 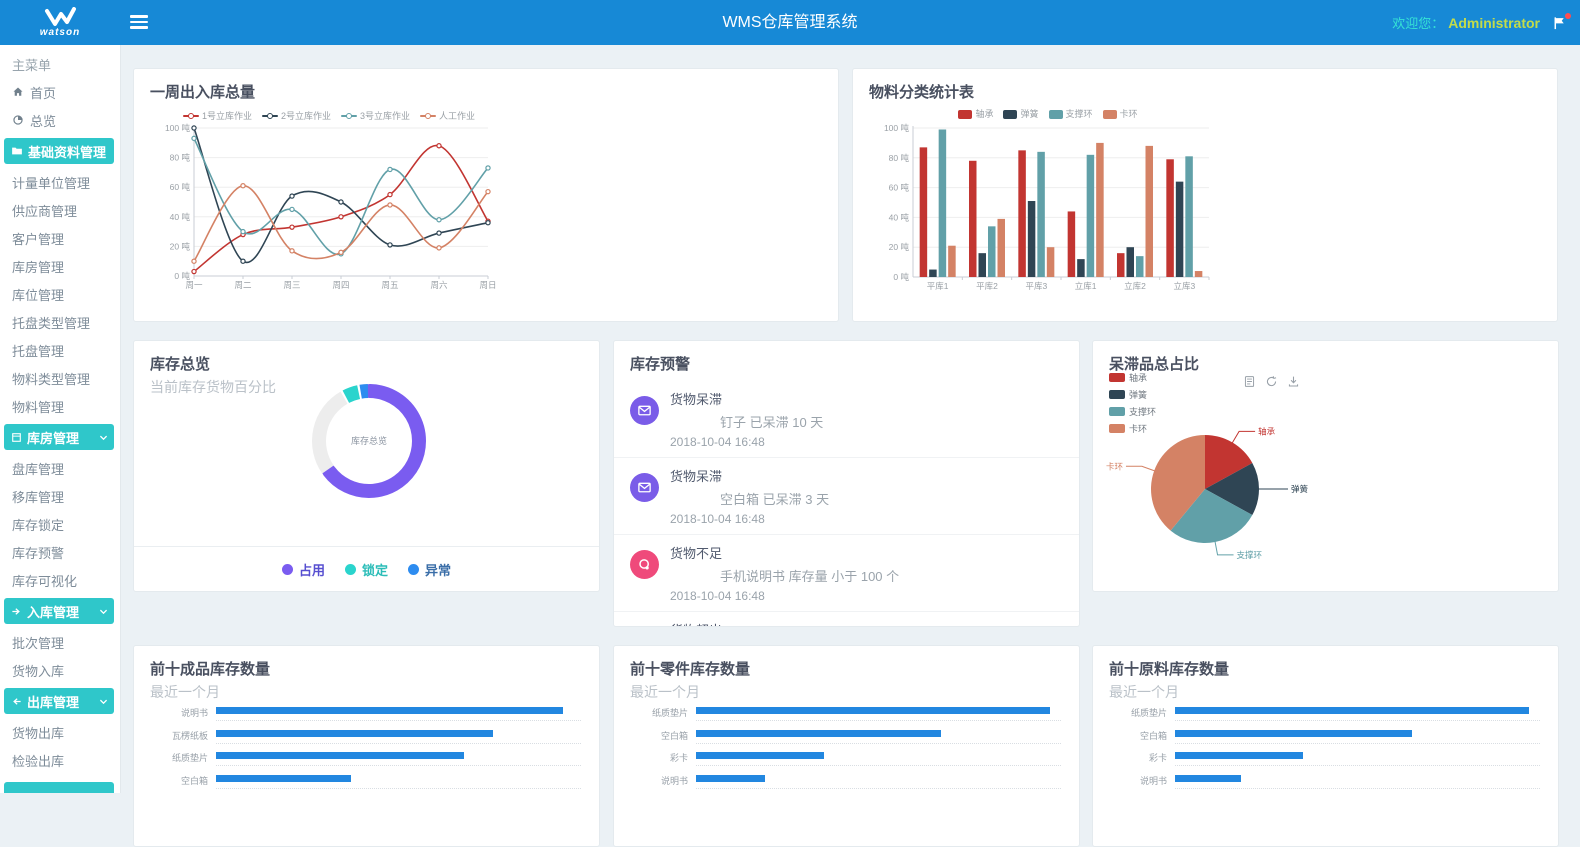 What do you see at coordinates (846, 419) in the screenshot?
I see `alert-item: 货物呆滞 钉子 已呆滞 10 天 2018-10-04 16:48` at bounding box center [846, 419].